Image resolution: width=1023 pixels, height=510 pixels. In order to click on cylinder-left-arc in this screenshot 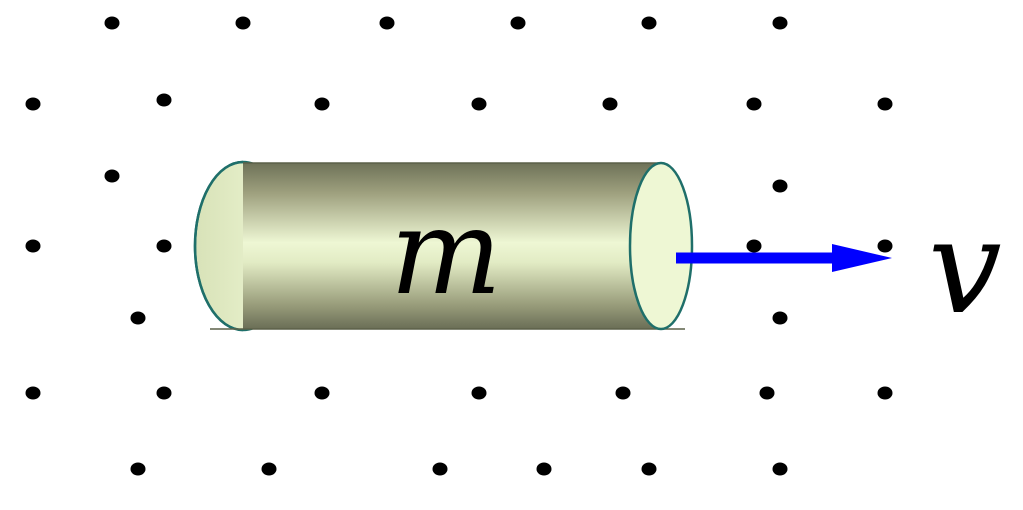, I will do `click(218, 246)`.